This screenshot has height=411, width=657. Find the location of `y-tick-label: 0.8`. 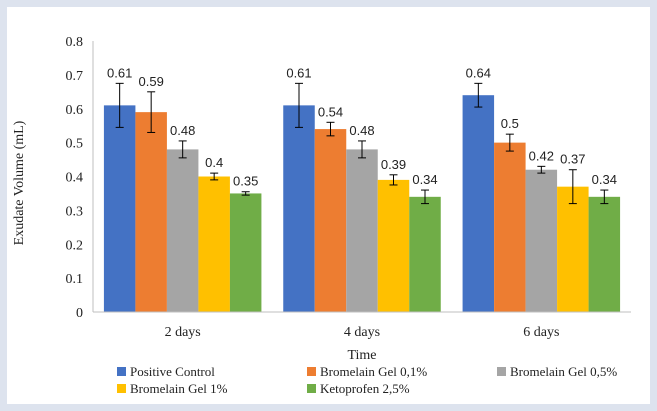

y-tick-label: 0.8 is located at coordinates (75, 42).